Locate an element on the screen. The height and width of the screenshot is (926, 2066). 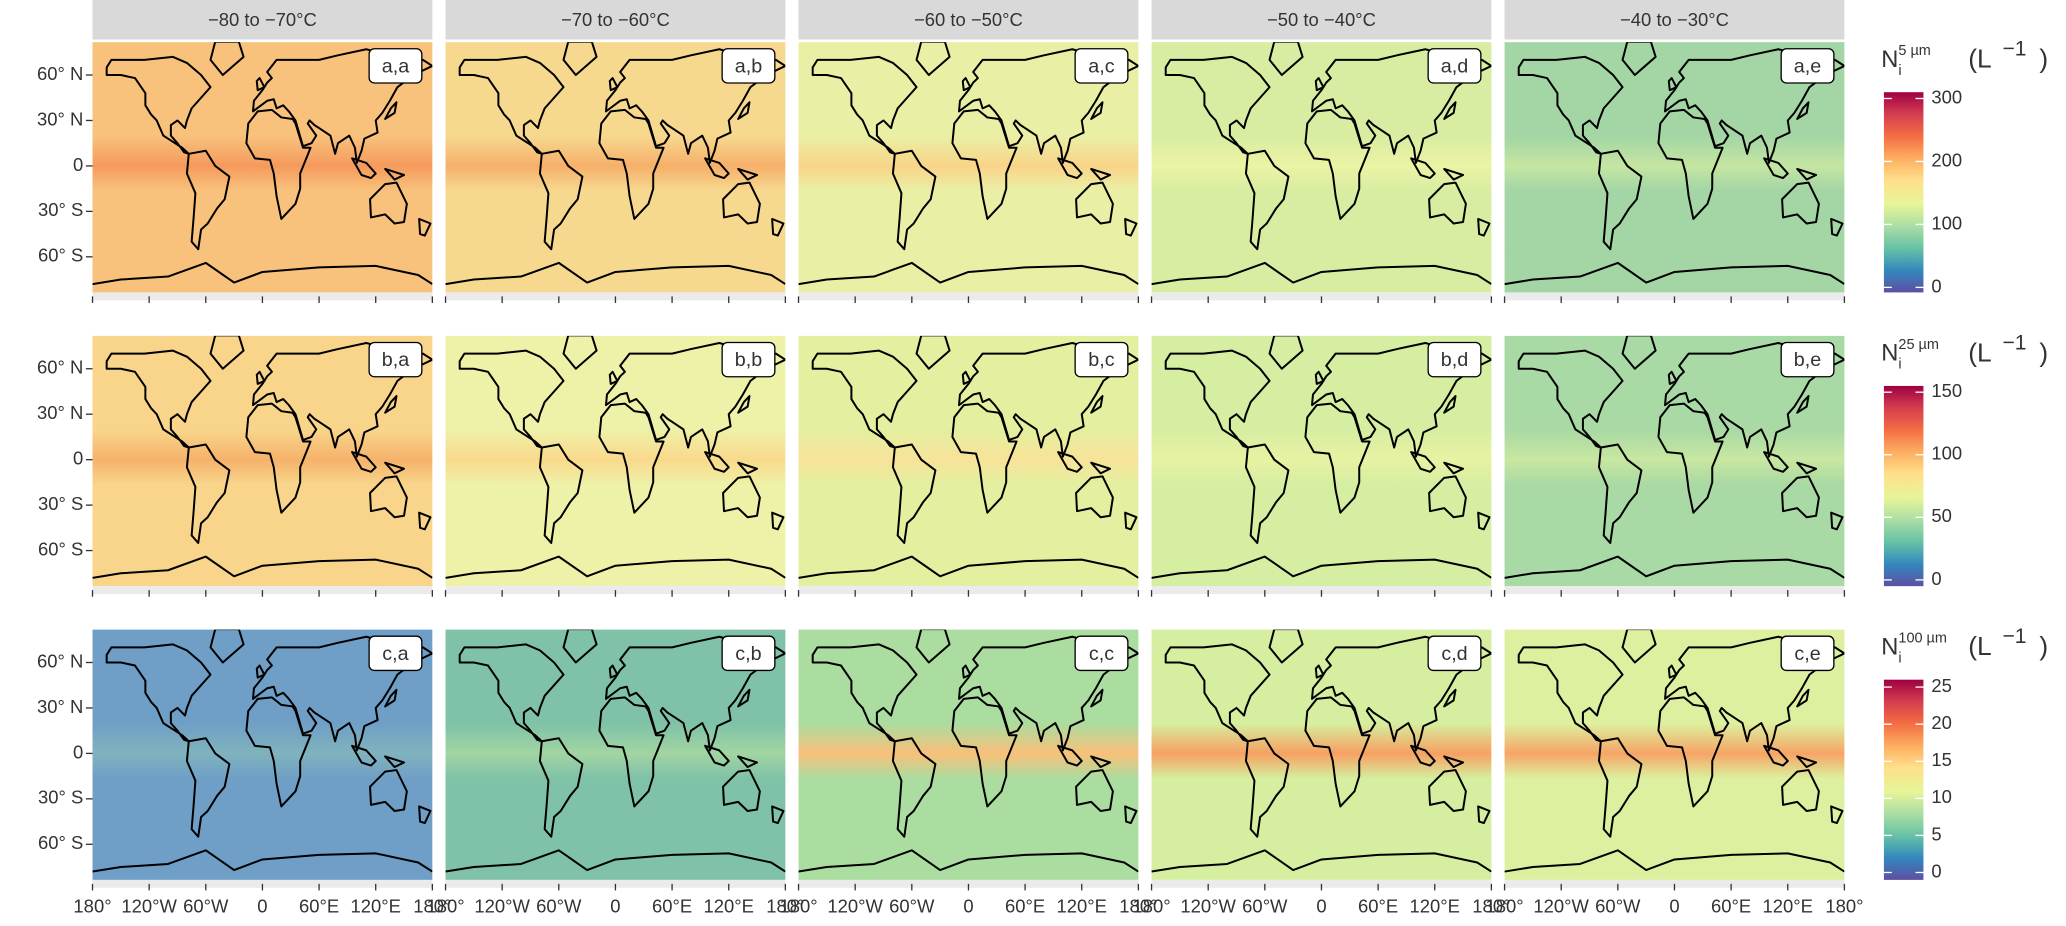
column-header: −60 to −50°C is located at coordinates (968, 19).